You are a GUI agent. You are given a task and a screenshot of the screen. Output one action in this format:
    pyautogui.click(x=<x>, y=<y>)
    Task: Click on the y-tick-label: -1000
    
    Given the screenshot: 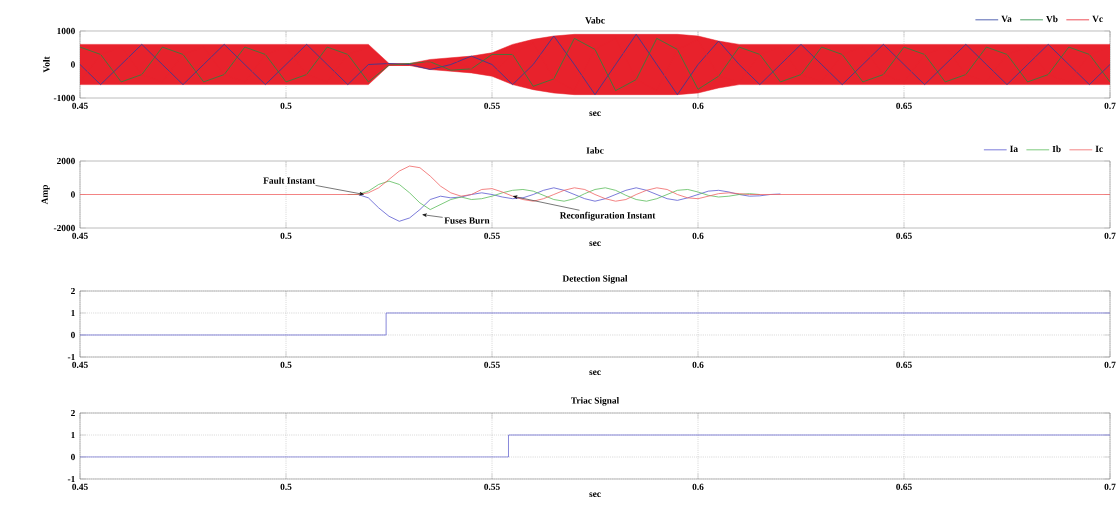 What is the action you would take?
    pyautogui.click(x=64, y=98)
    